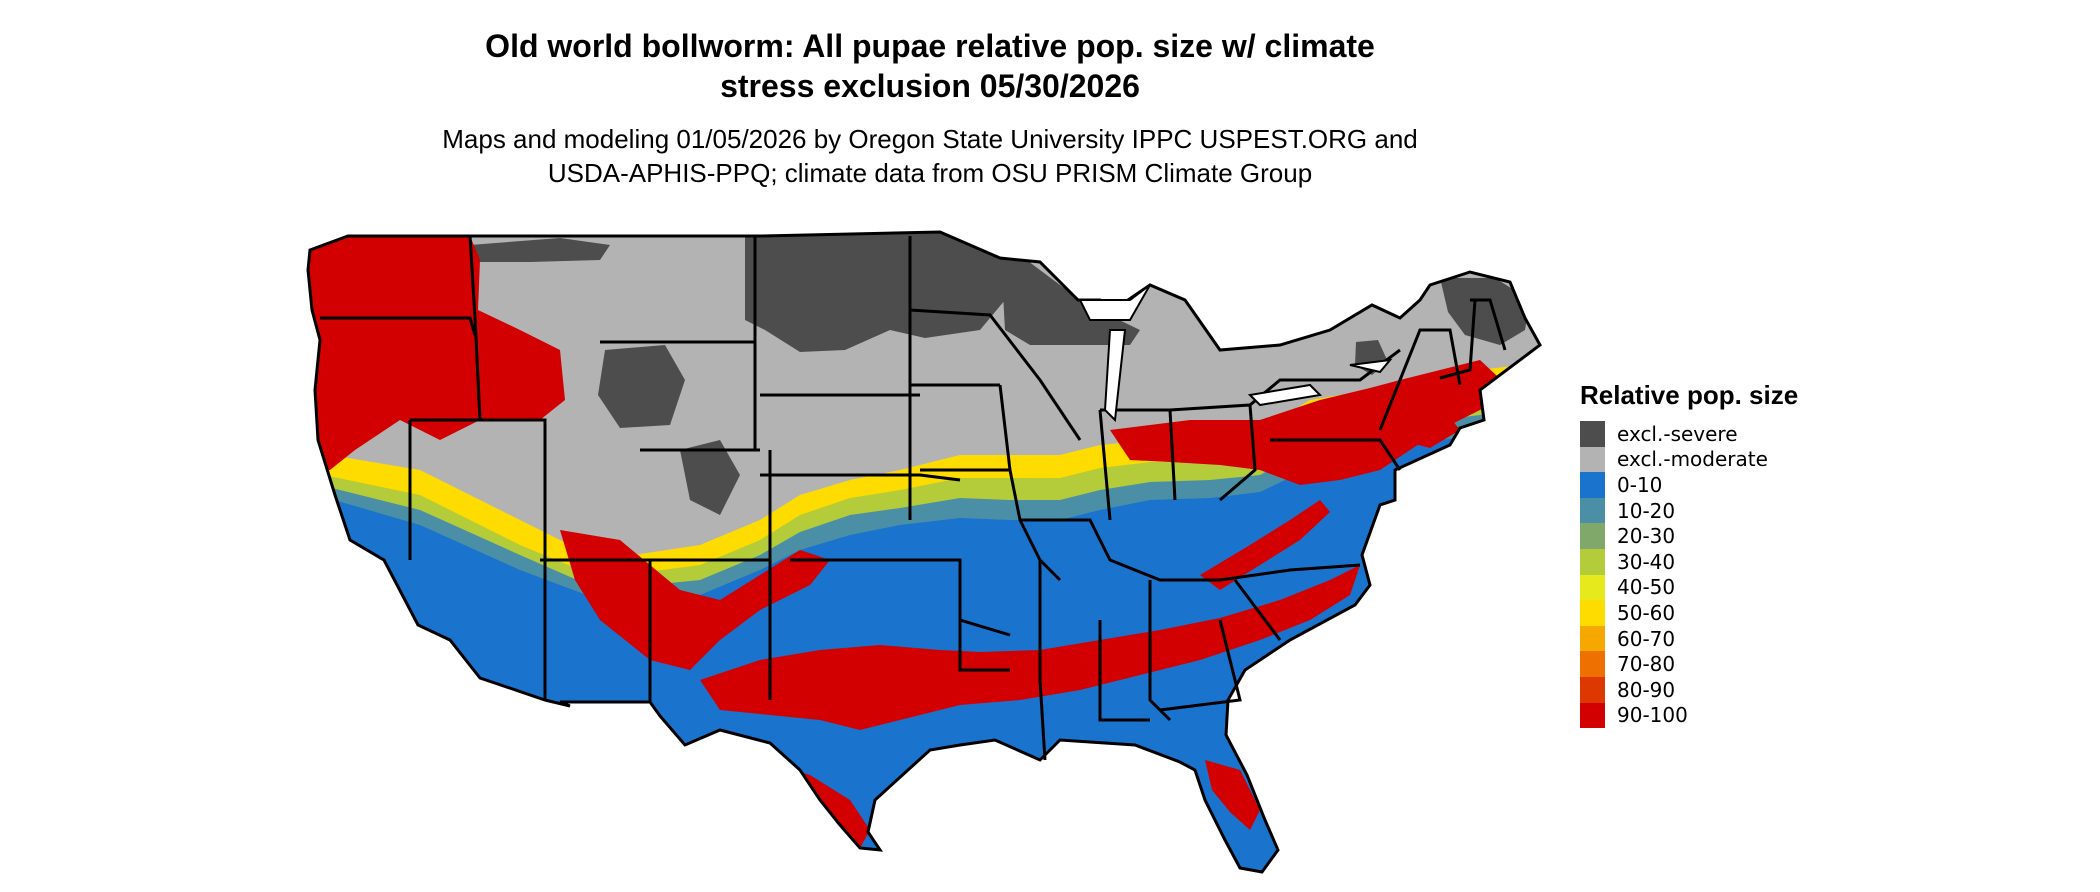  What do you see at coordinates (1689, 587) in the screenshot?
I see `legend-item: 40-50` at bounding box center [1689, 587].